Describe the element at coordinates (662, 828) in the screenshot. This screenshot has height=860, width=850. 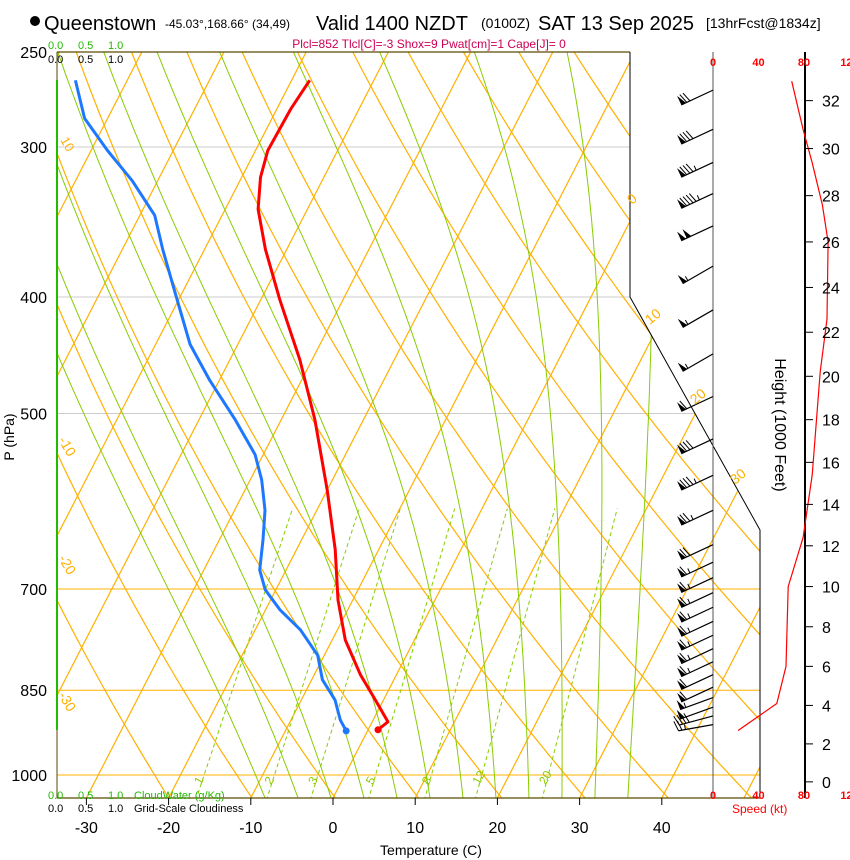
I see `temp-tick-label: 40` at that location.